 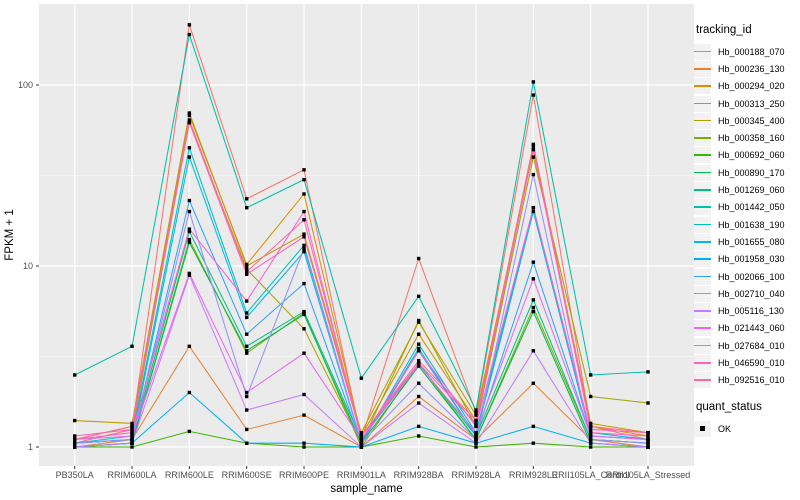 I want to click on legend-item-Hb_000313_250: Hb_000313_250, so click(x=746, y=103).